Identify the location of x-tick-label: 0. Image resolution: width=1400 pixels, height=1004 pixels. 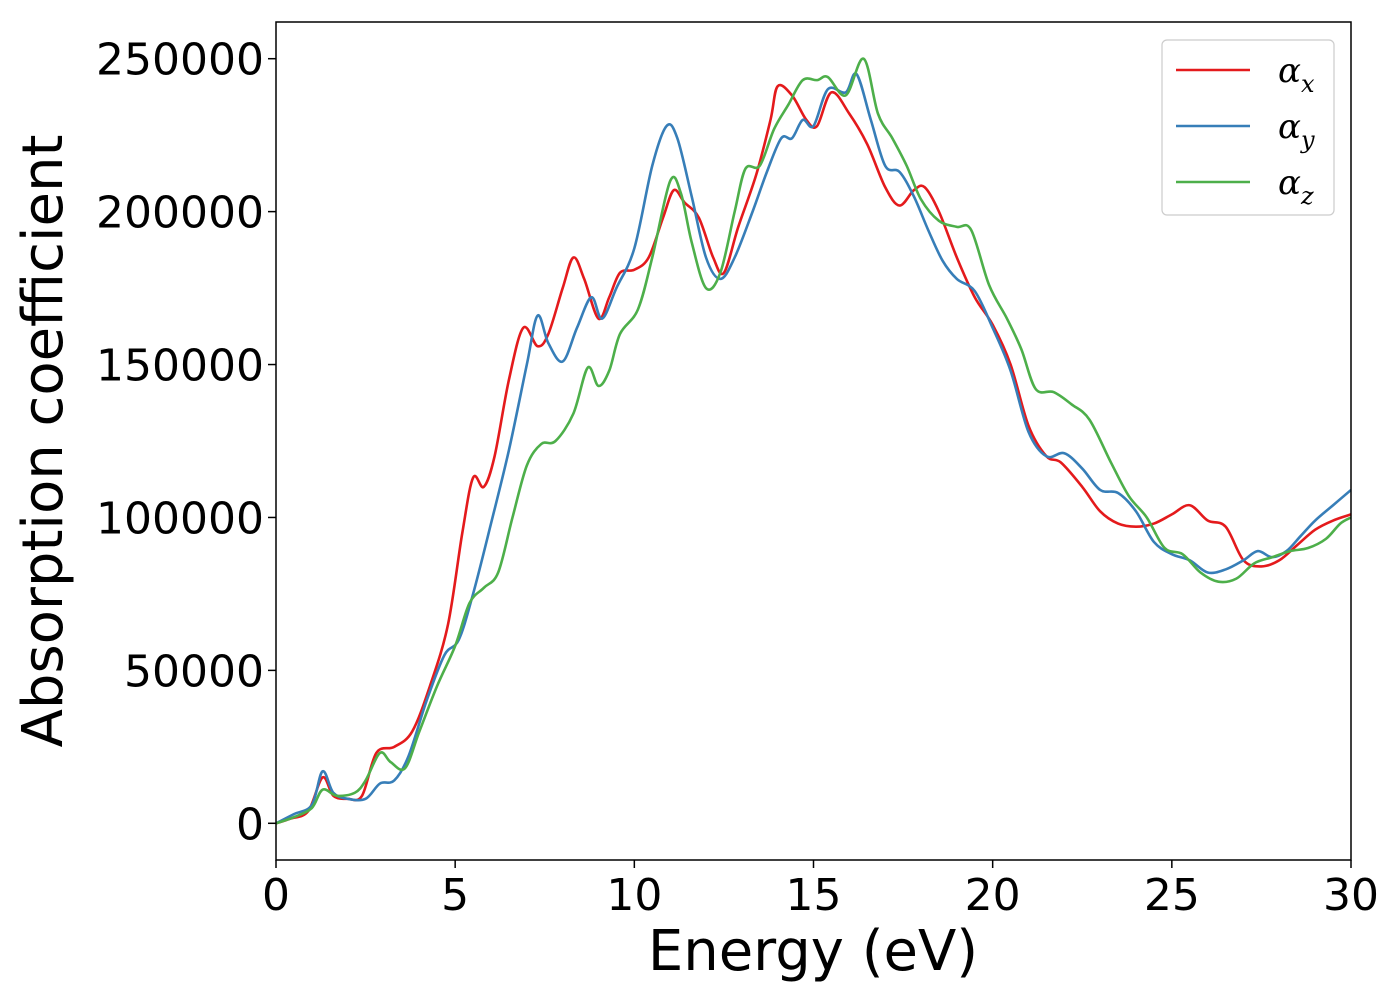
(276, 895).